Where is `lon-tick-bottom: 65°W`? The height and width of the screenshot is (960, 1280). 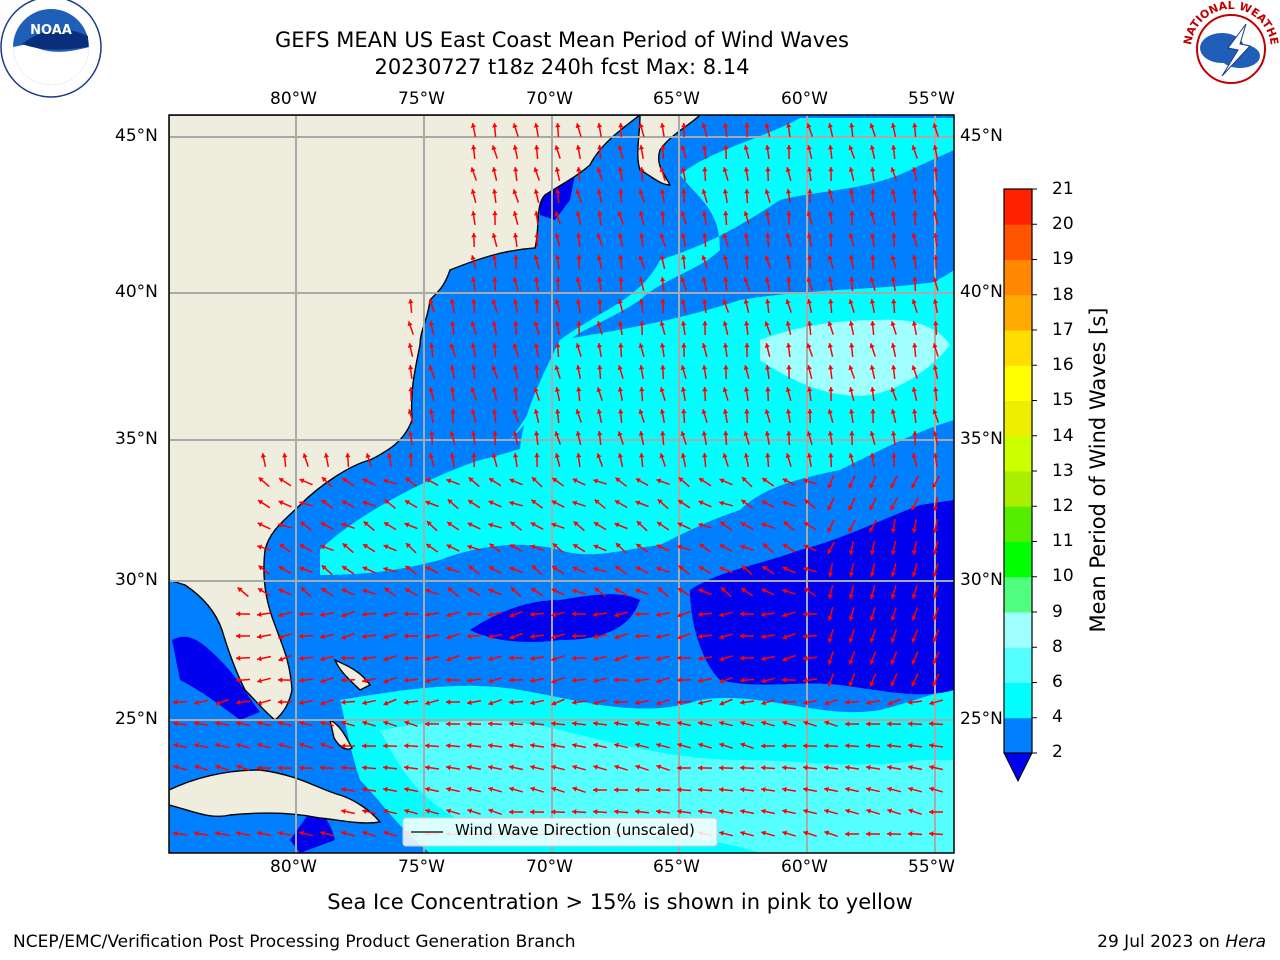
lon-tick-bottom: 65°W is located at coordinates (676, 867).